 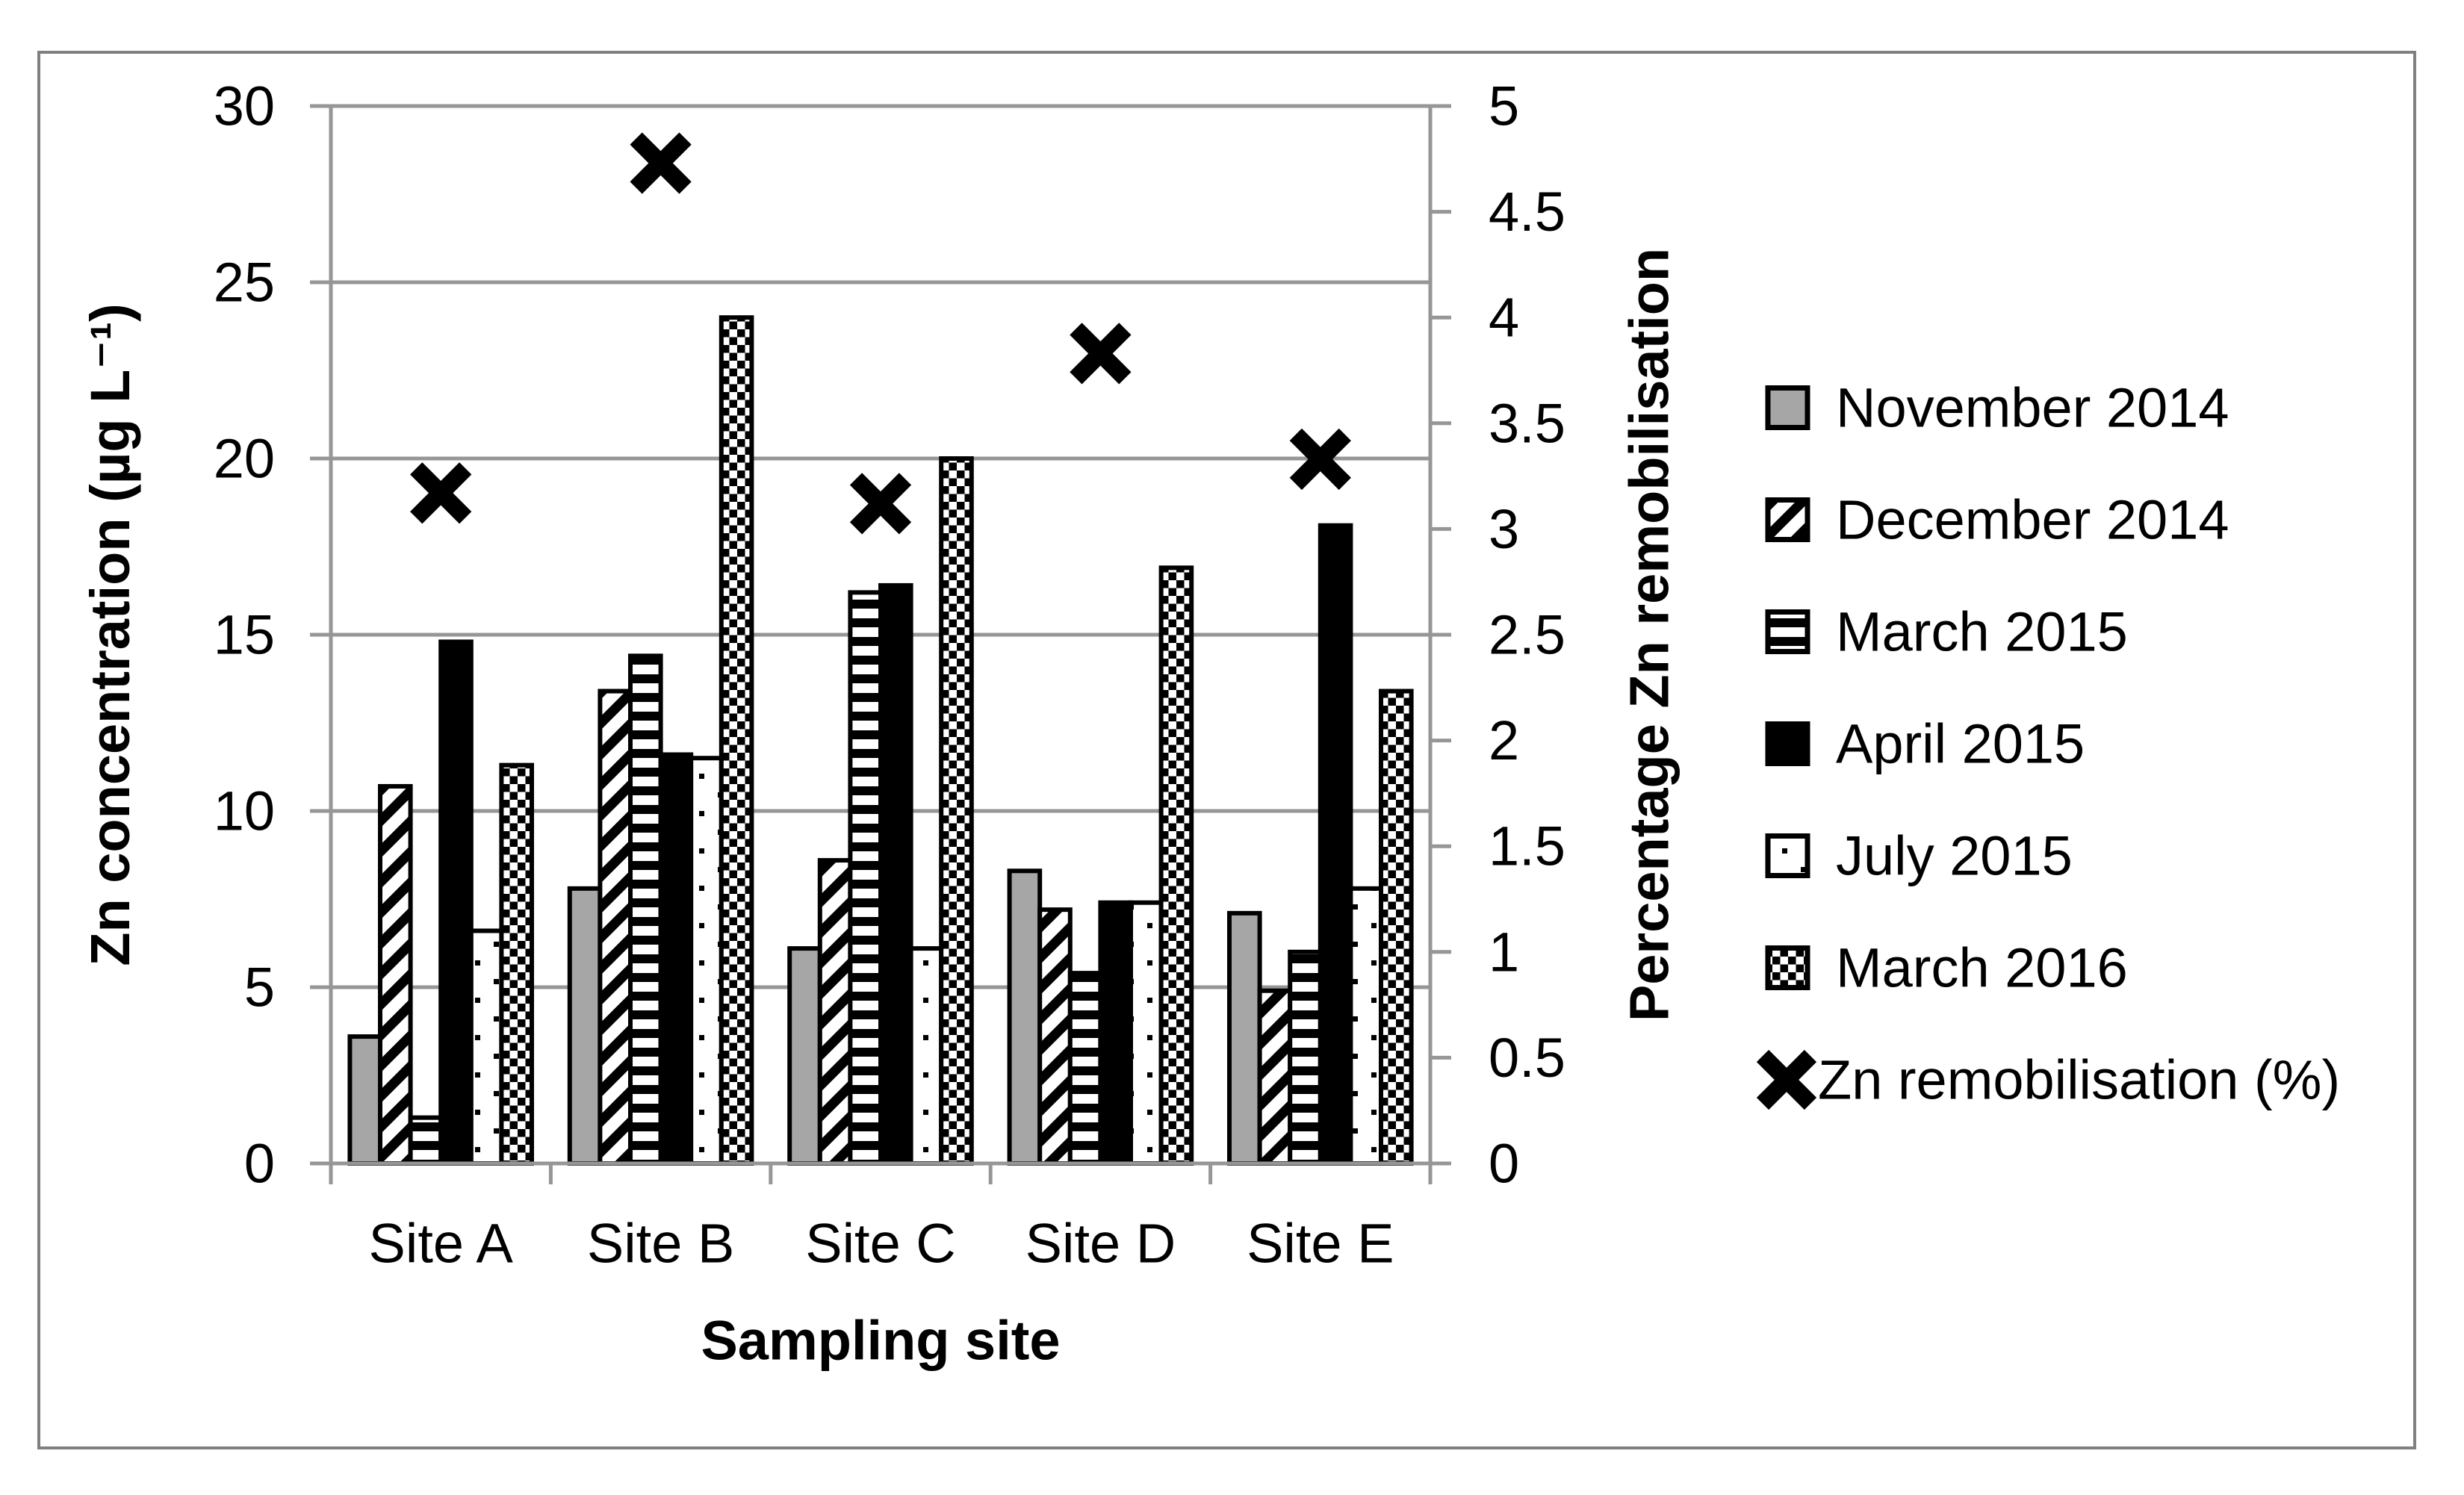 What do you see at coordinates (880, 504) in the screenshot?
I see `x-marker-site-c` at bounding box center [880, 504].